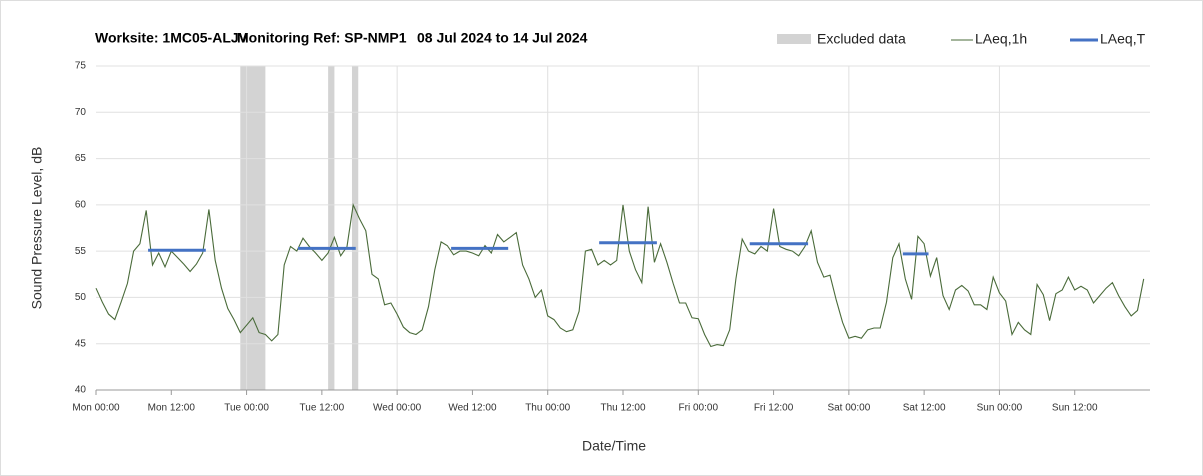 The height and width of the screenshot is (476, 1203). What do you see at coordinates (81, 297) in the screenshot?
I see `y-tick-label: 50` at bounding box center [81, 297].